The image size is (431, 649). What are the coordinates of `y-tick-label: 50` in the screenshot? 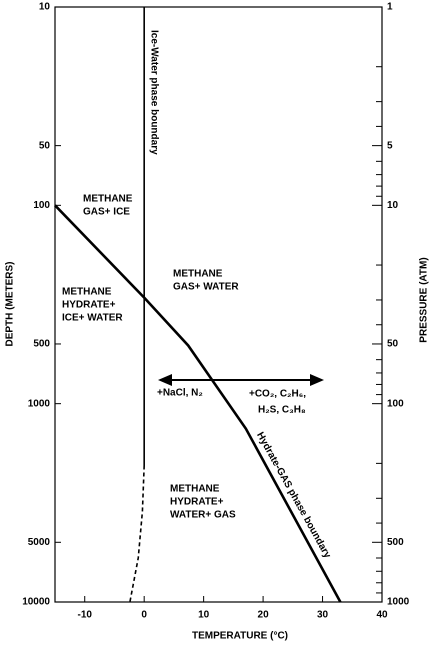 It's located at (45, 145).